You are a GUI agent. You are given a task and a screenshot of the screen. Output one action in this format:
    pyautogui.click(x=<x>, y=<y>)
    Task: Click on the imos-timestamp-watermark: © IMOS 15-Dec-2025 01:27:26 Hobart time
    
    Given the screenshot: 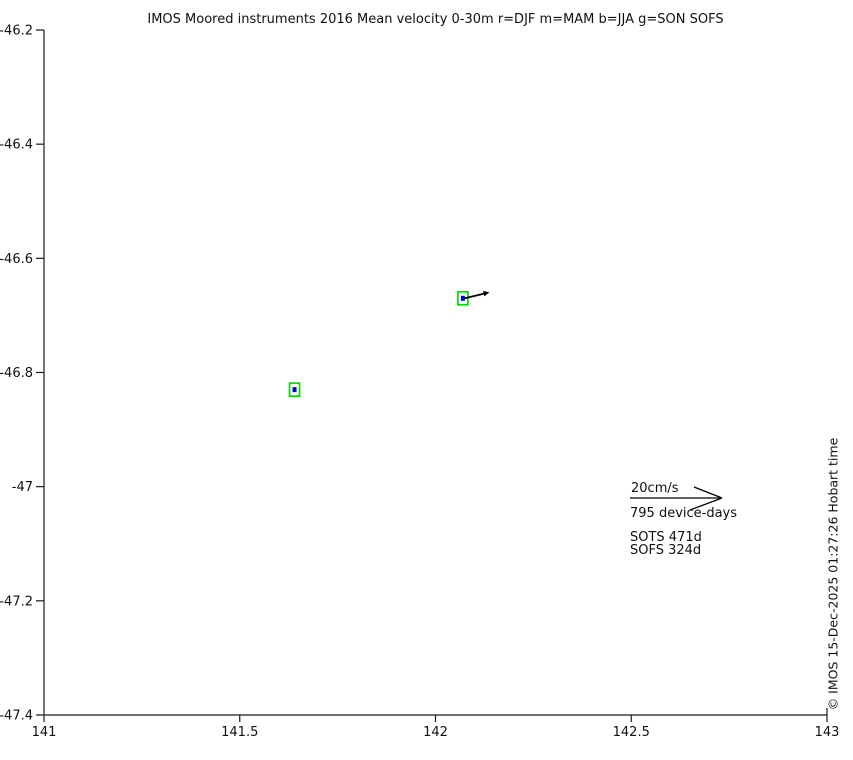 What is the action you would take?
    pyautogui.click(x=833, y=574)
    